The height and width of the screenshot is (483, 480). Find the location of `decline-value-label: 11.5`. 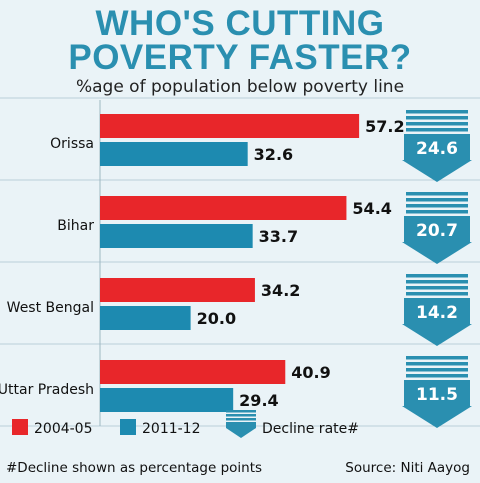

decline-value-label: 11.5 is located at coordinates (437, 395).